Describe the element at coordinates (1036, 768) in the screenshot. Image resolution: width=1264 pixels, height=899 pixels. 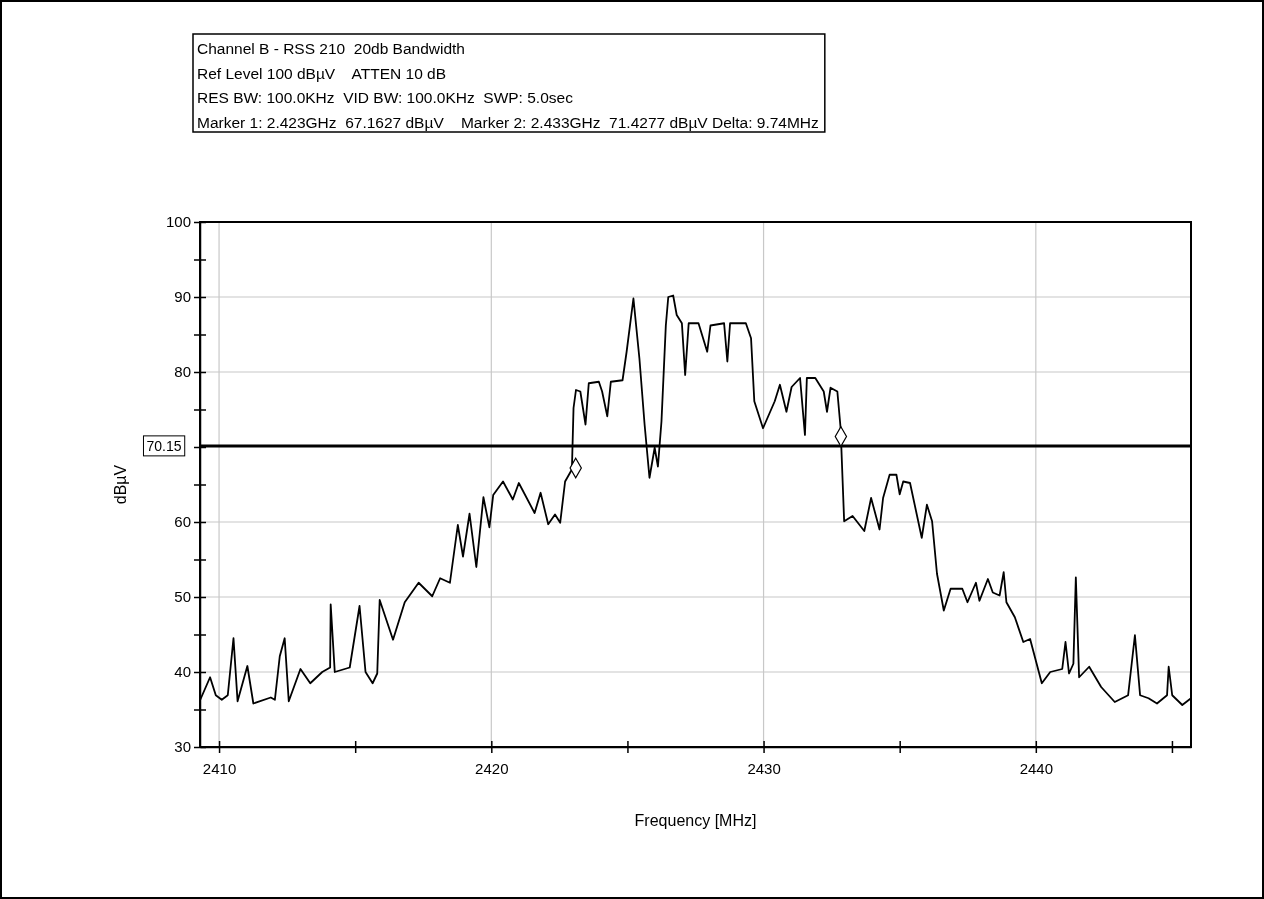
I see `x-tick-label: 2440` at that location.